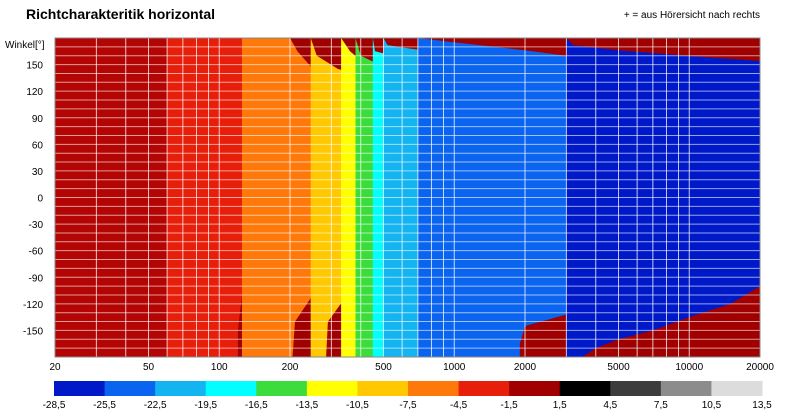  What do you see at coordinates (33, 305) in the screenshot?
I see `y-tick-label: -120` at bounding box center [33, 305].